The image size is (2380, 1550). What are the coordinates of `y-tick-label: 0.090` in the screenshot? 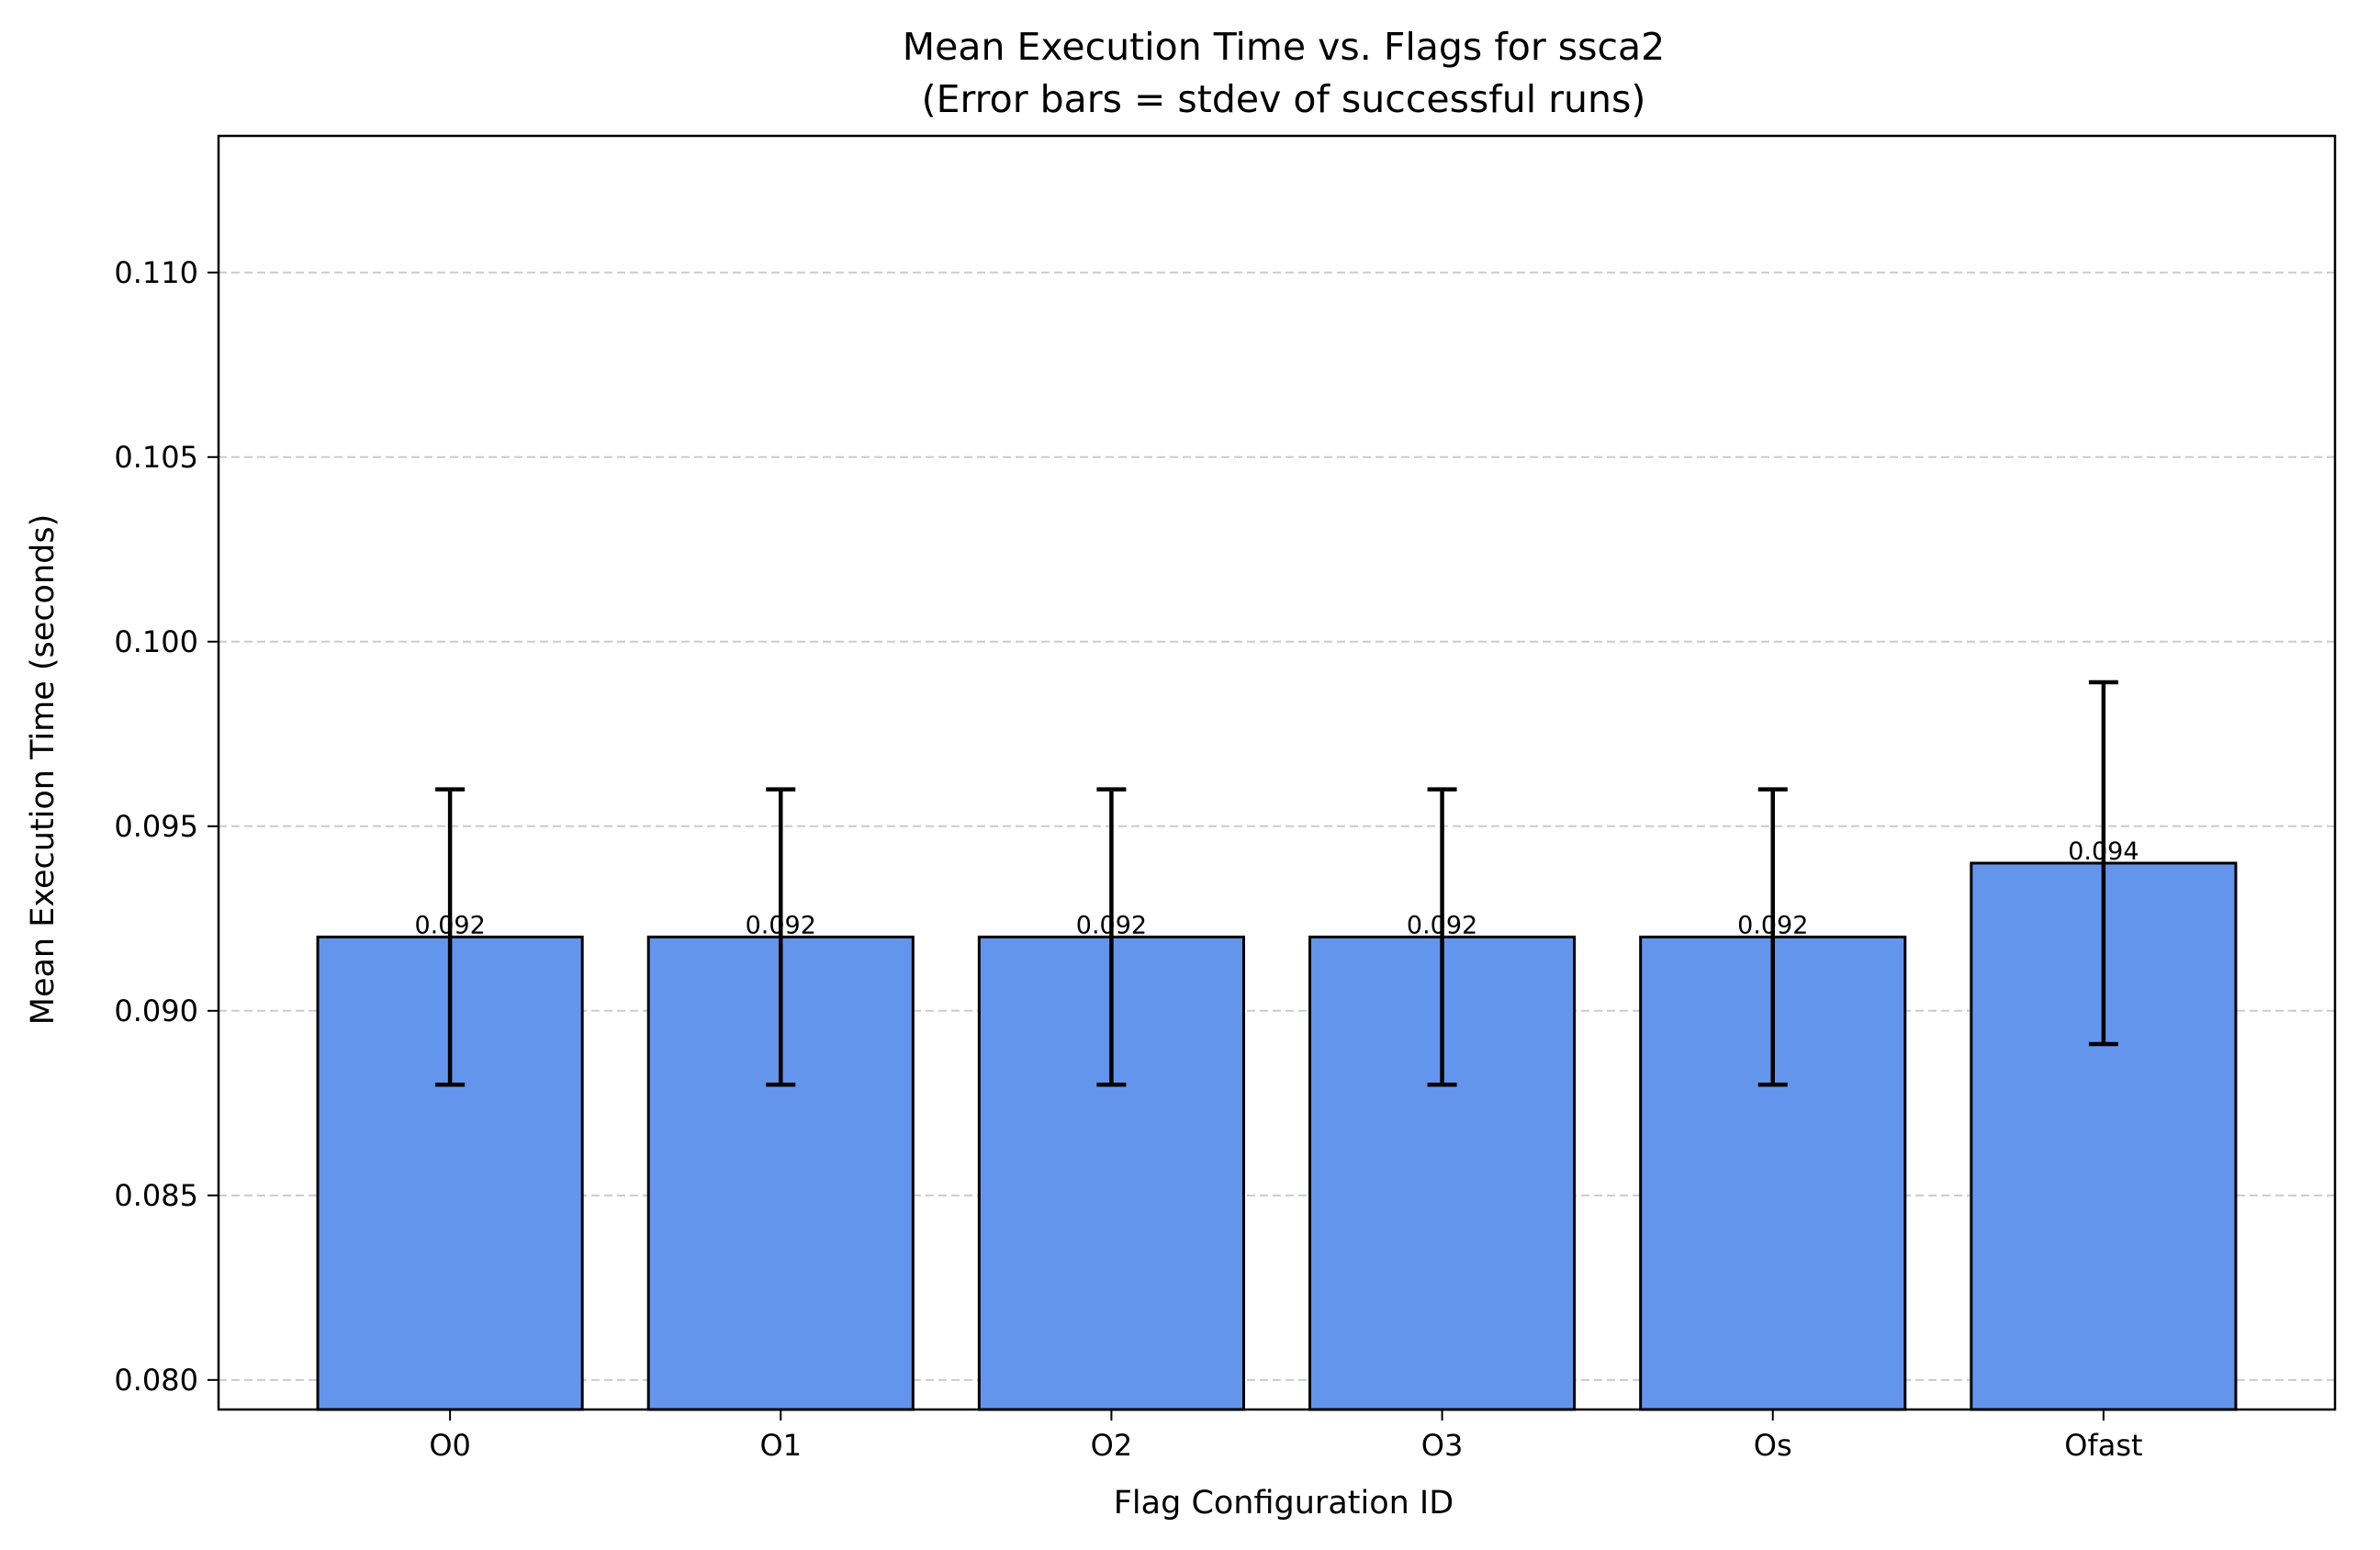 It's located at (156, 1011).